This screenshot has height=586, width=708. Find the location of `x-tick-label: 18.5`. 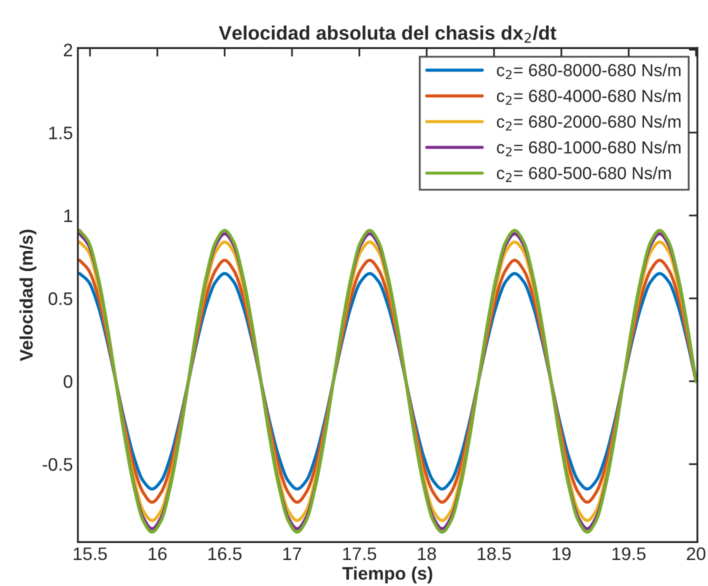

x-tick-label: 18.5 is located at coordinates (494, 553).